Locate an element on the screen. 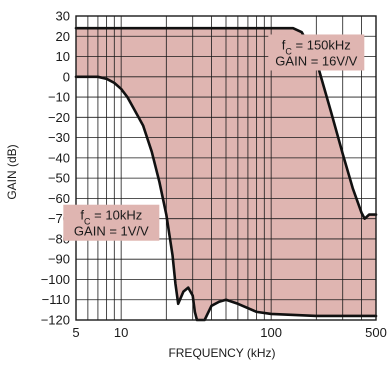 The height and width of the screenshot is (366, 391). y-tick-label: 30 is located at coordinates (63, 16).